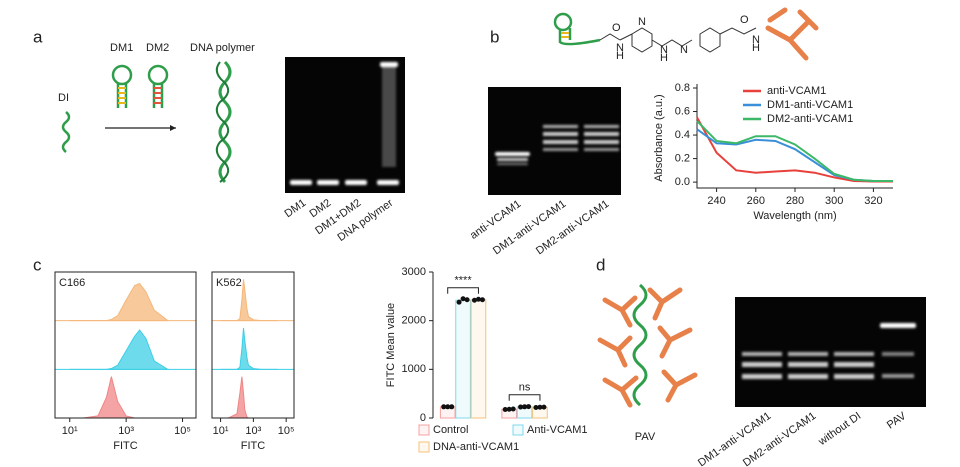  What do you see at coordinates (682, 182) in the screenshot?
I see `y-tick-label: 0.0` at bounding box center [682, 182].